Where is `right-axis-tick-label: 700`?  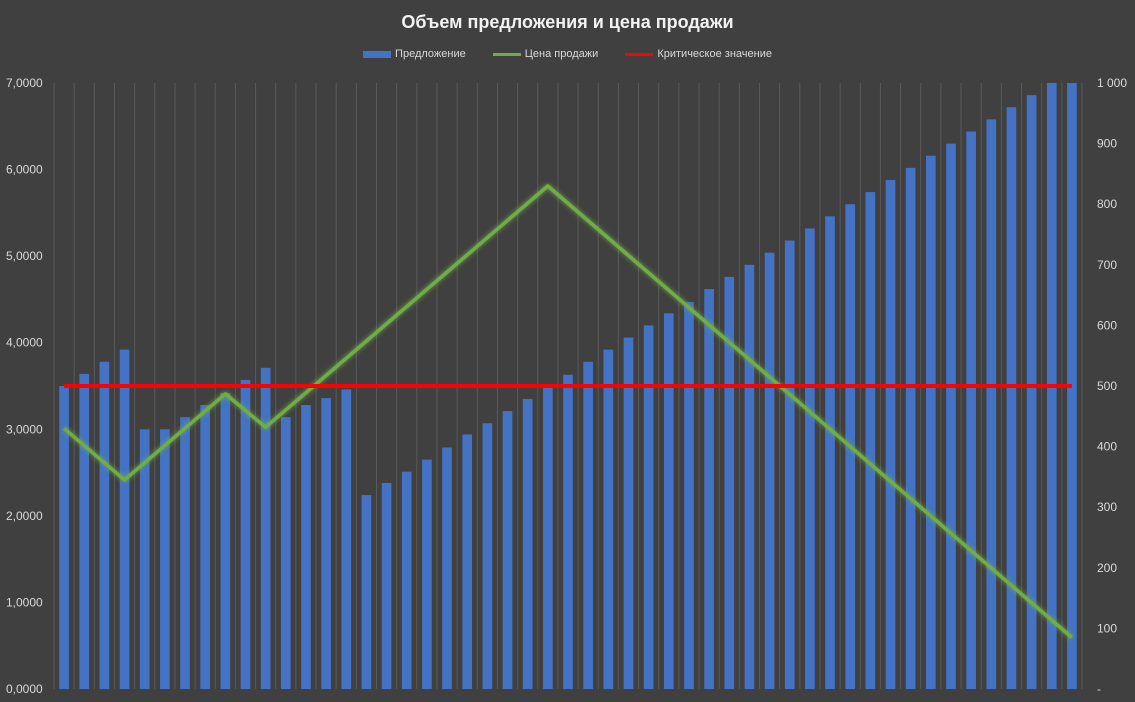 right-axis-tick-label: 700 is located at coordinates (1107, 265).